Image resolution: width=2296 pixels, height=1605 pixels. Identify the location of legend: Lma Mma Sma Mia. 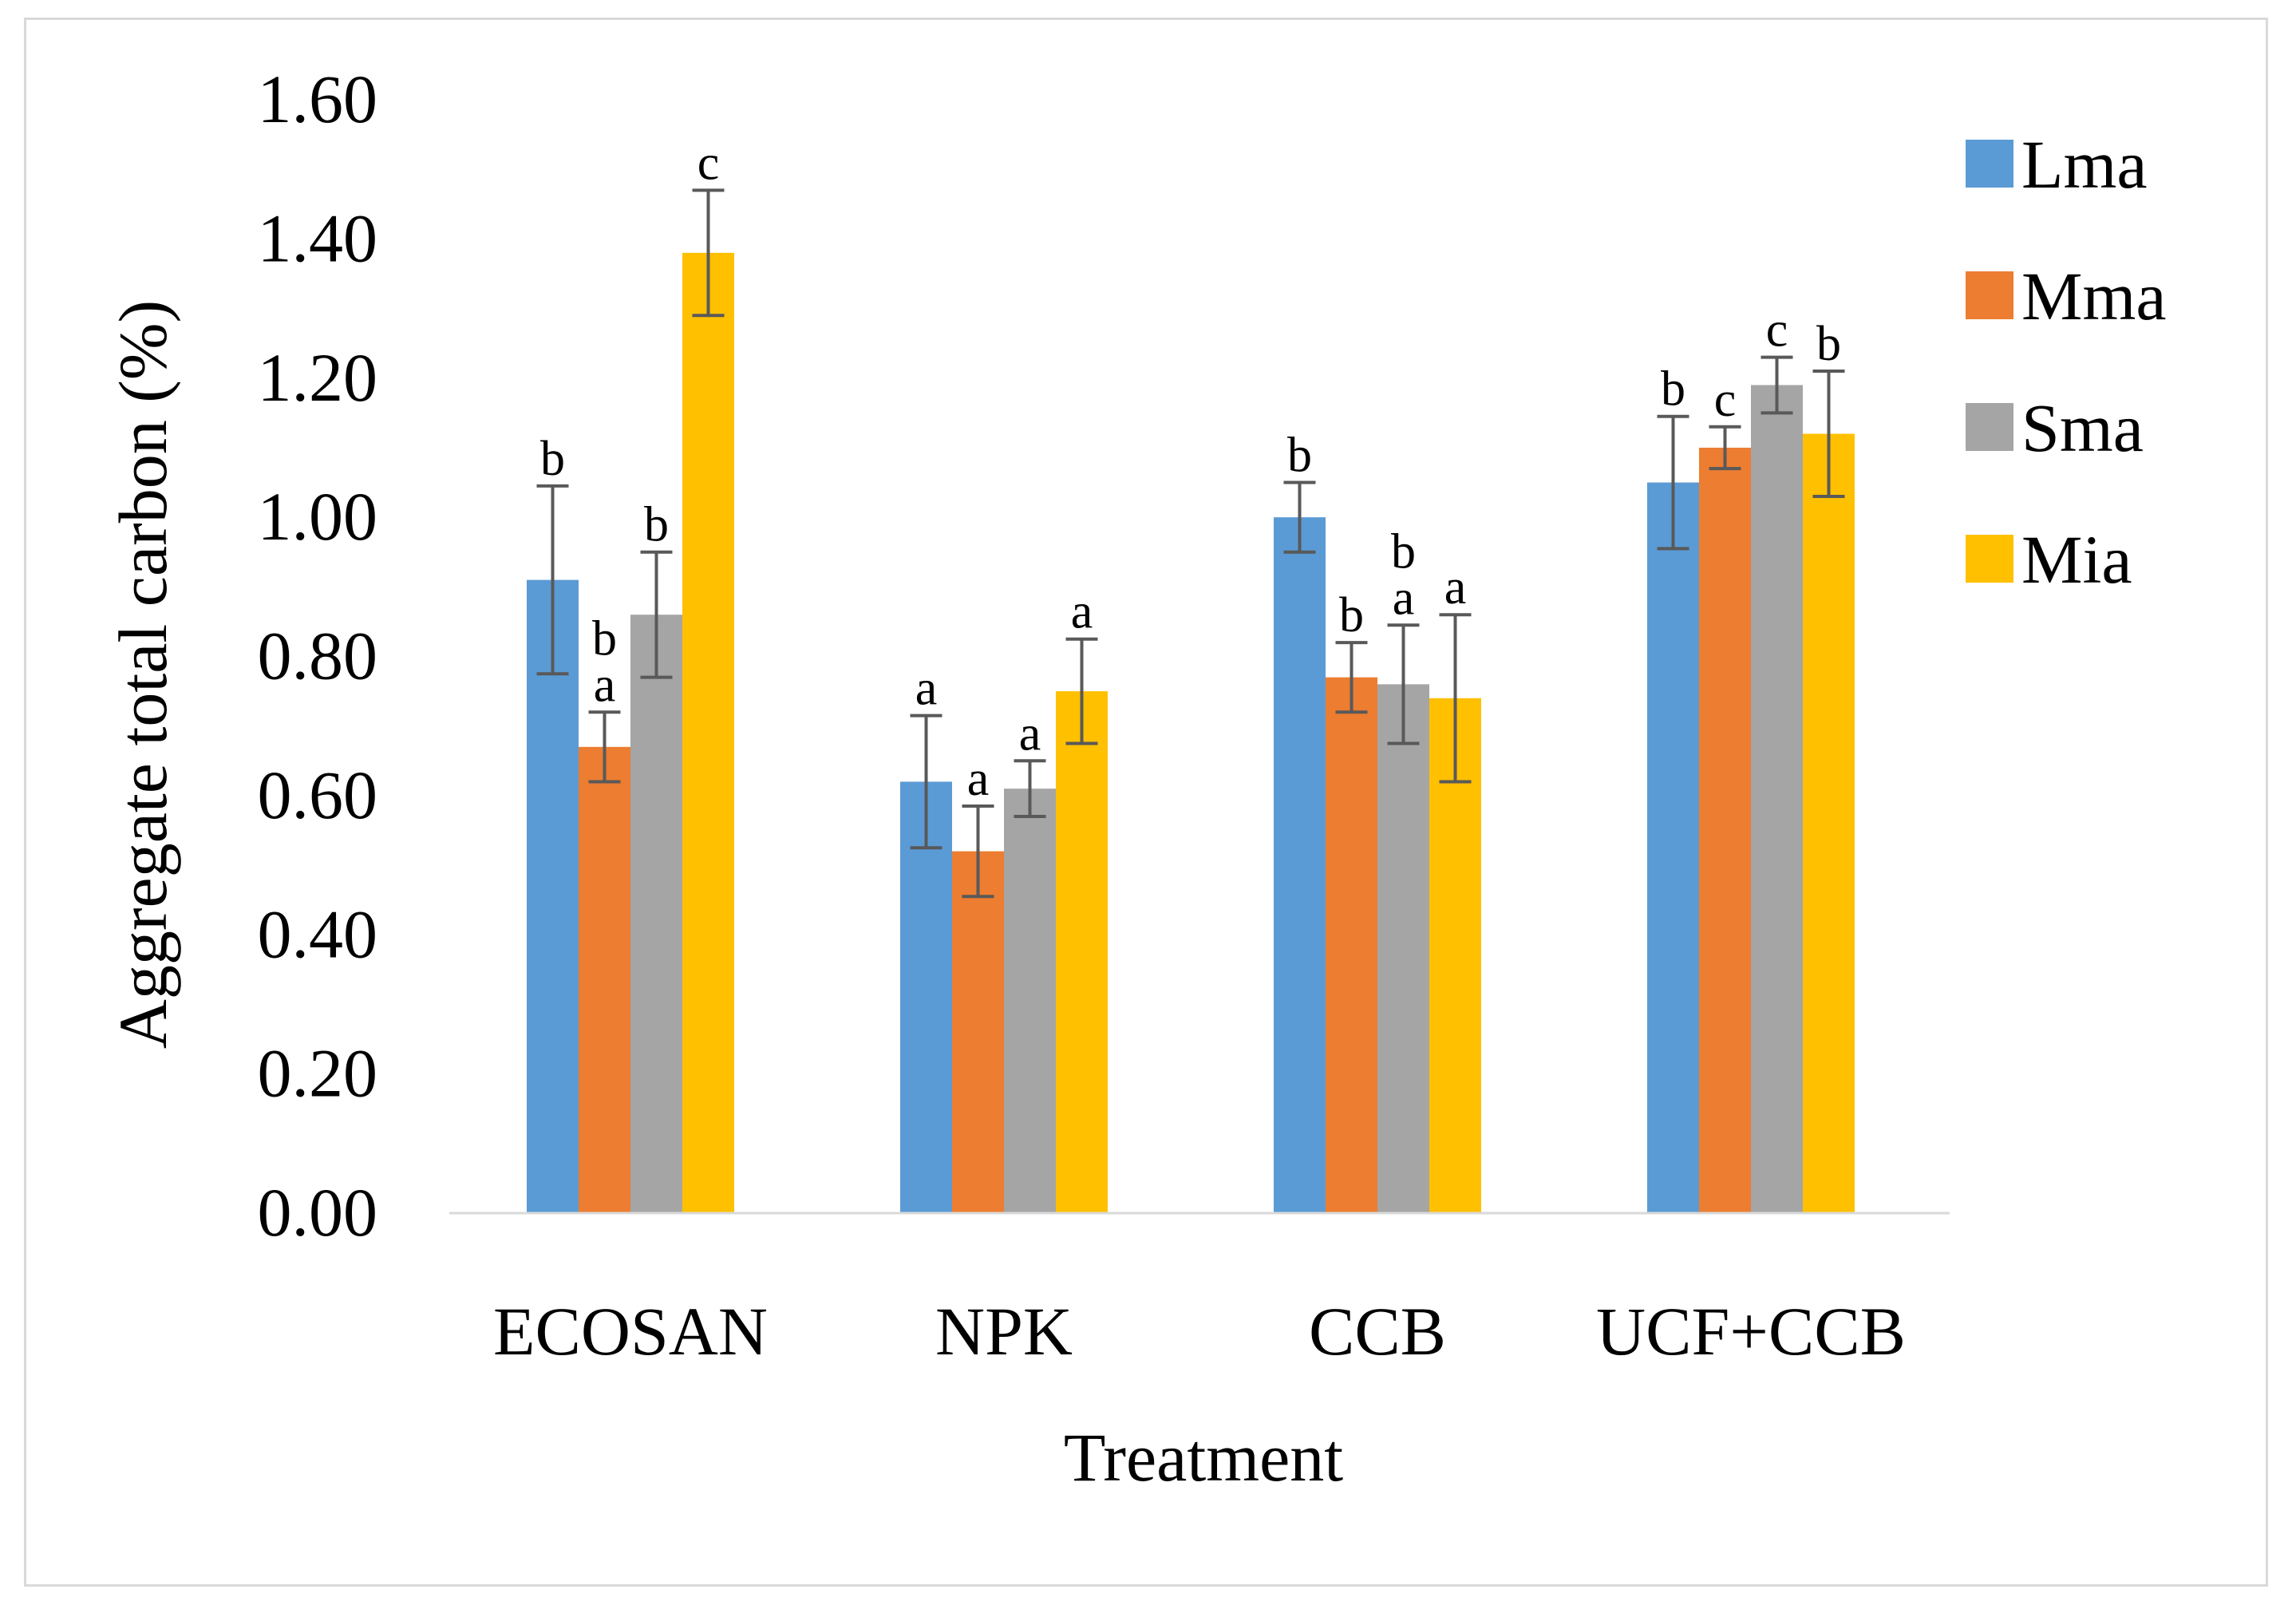
(2066, 362).